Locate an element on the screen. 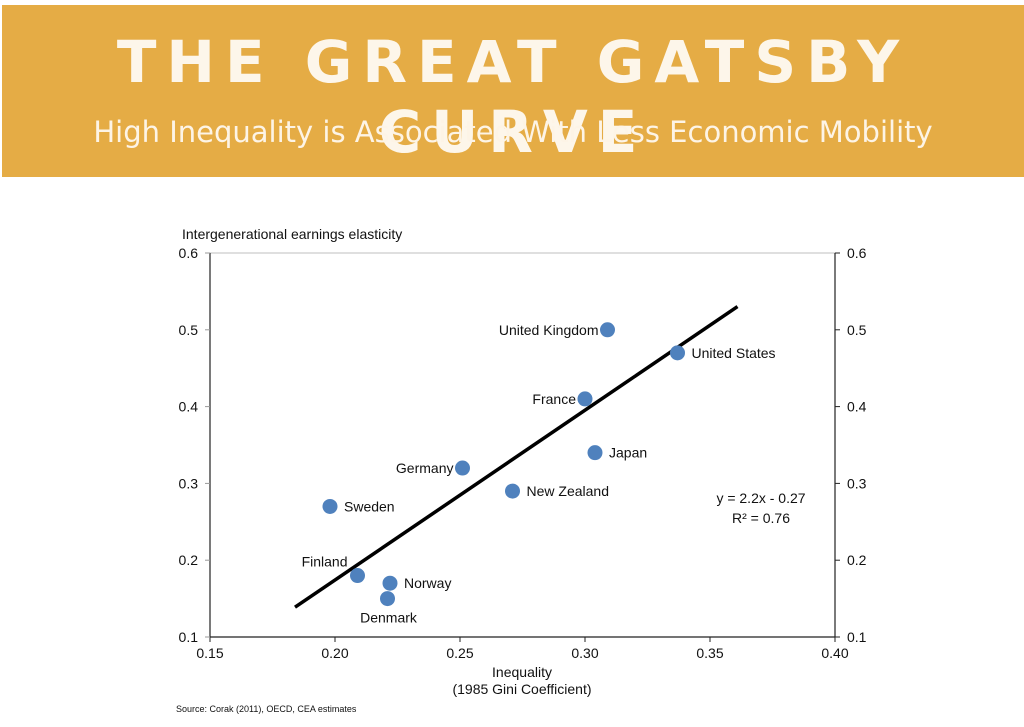  x-tick-label: 0.20 is located at coordinates (334, 653).